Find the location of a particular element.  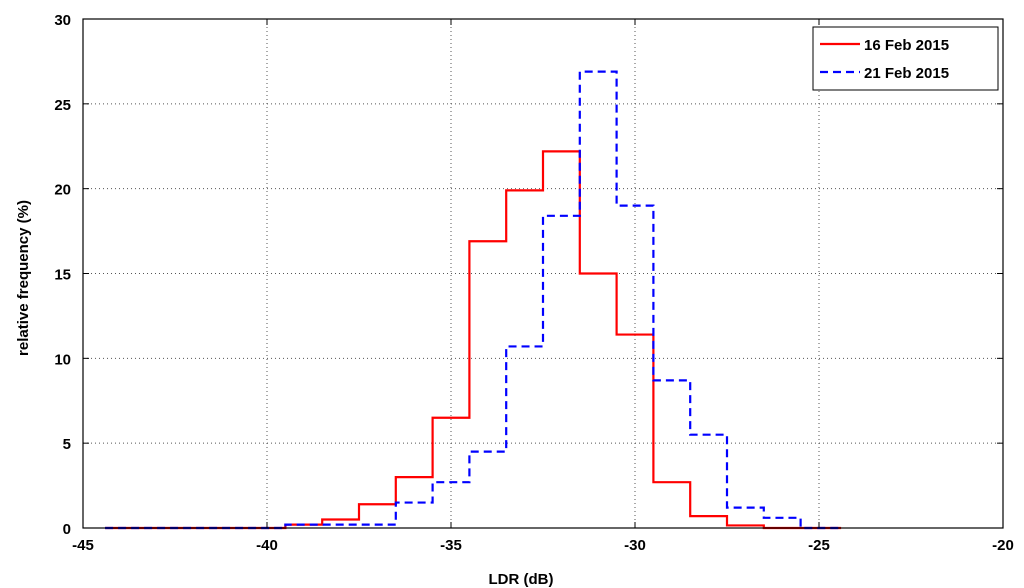

y-tick-label: 10 is located at coordinates (62, 359).